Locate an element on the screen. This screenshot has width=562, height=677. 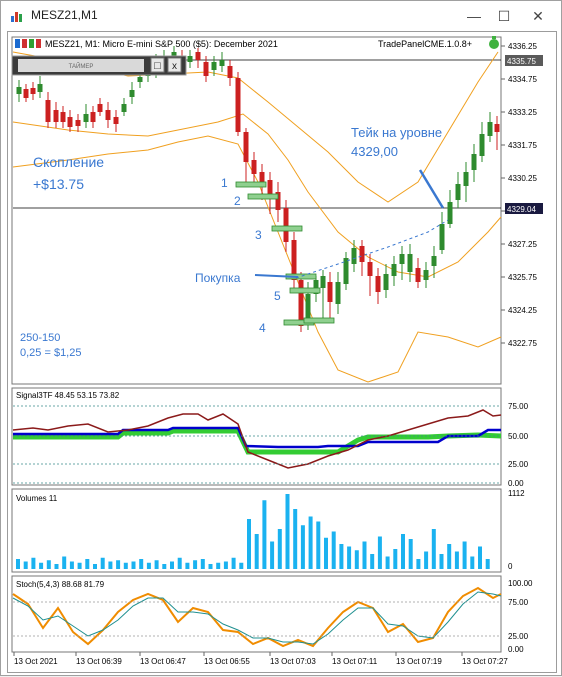
signal-axis: 75.00 50.00 25.00 0.00 is located at coordinates (271, 445).